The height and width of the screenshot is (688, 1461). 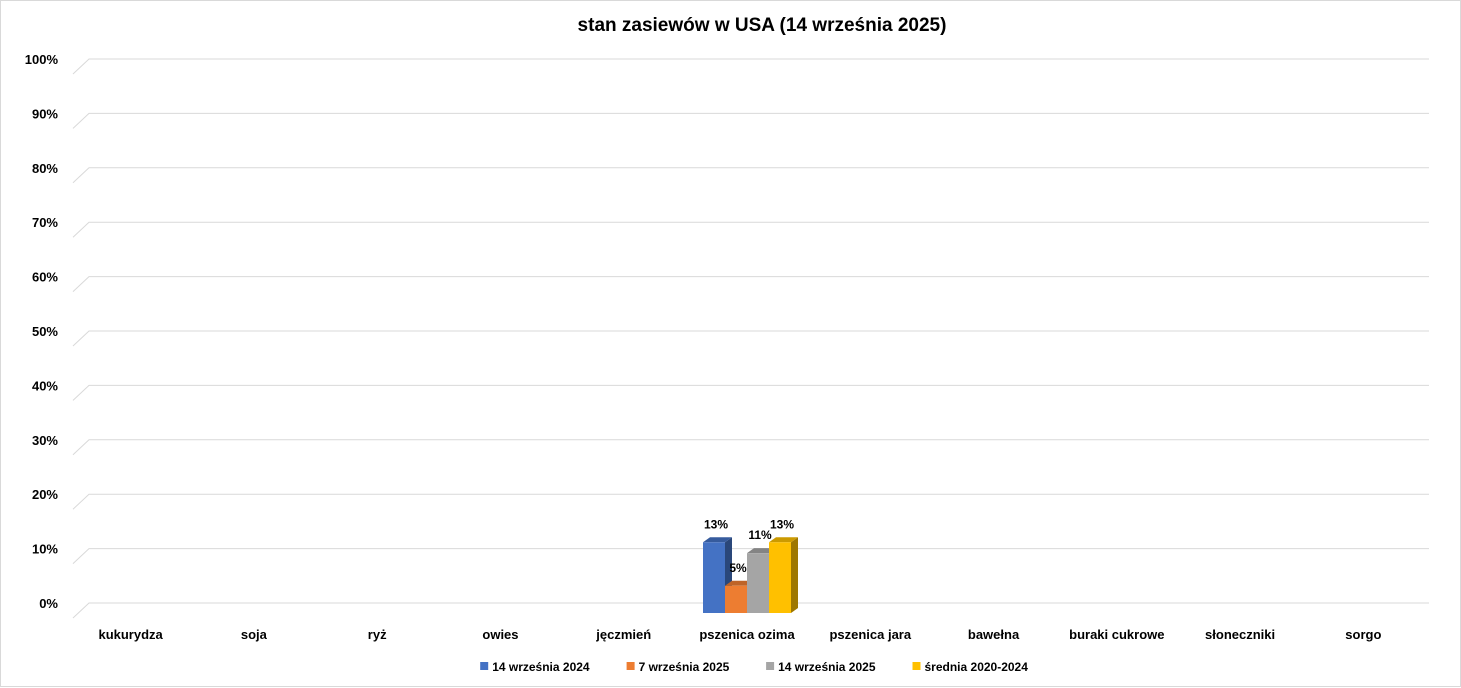 What do you see at coordinates (45, 549) in the screenshot?
I see `y-tick-label: 10%` at bounding box center [45, 549].